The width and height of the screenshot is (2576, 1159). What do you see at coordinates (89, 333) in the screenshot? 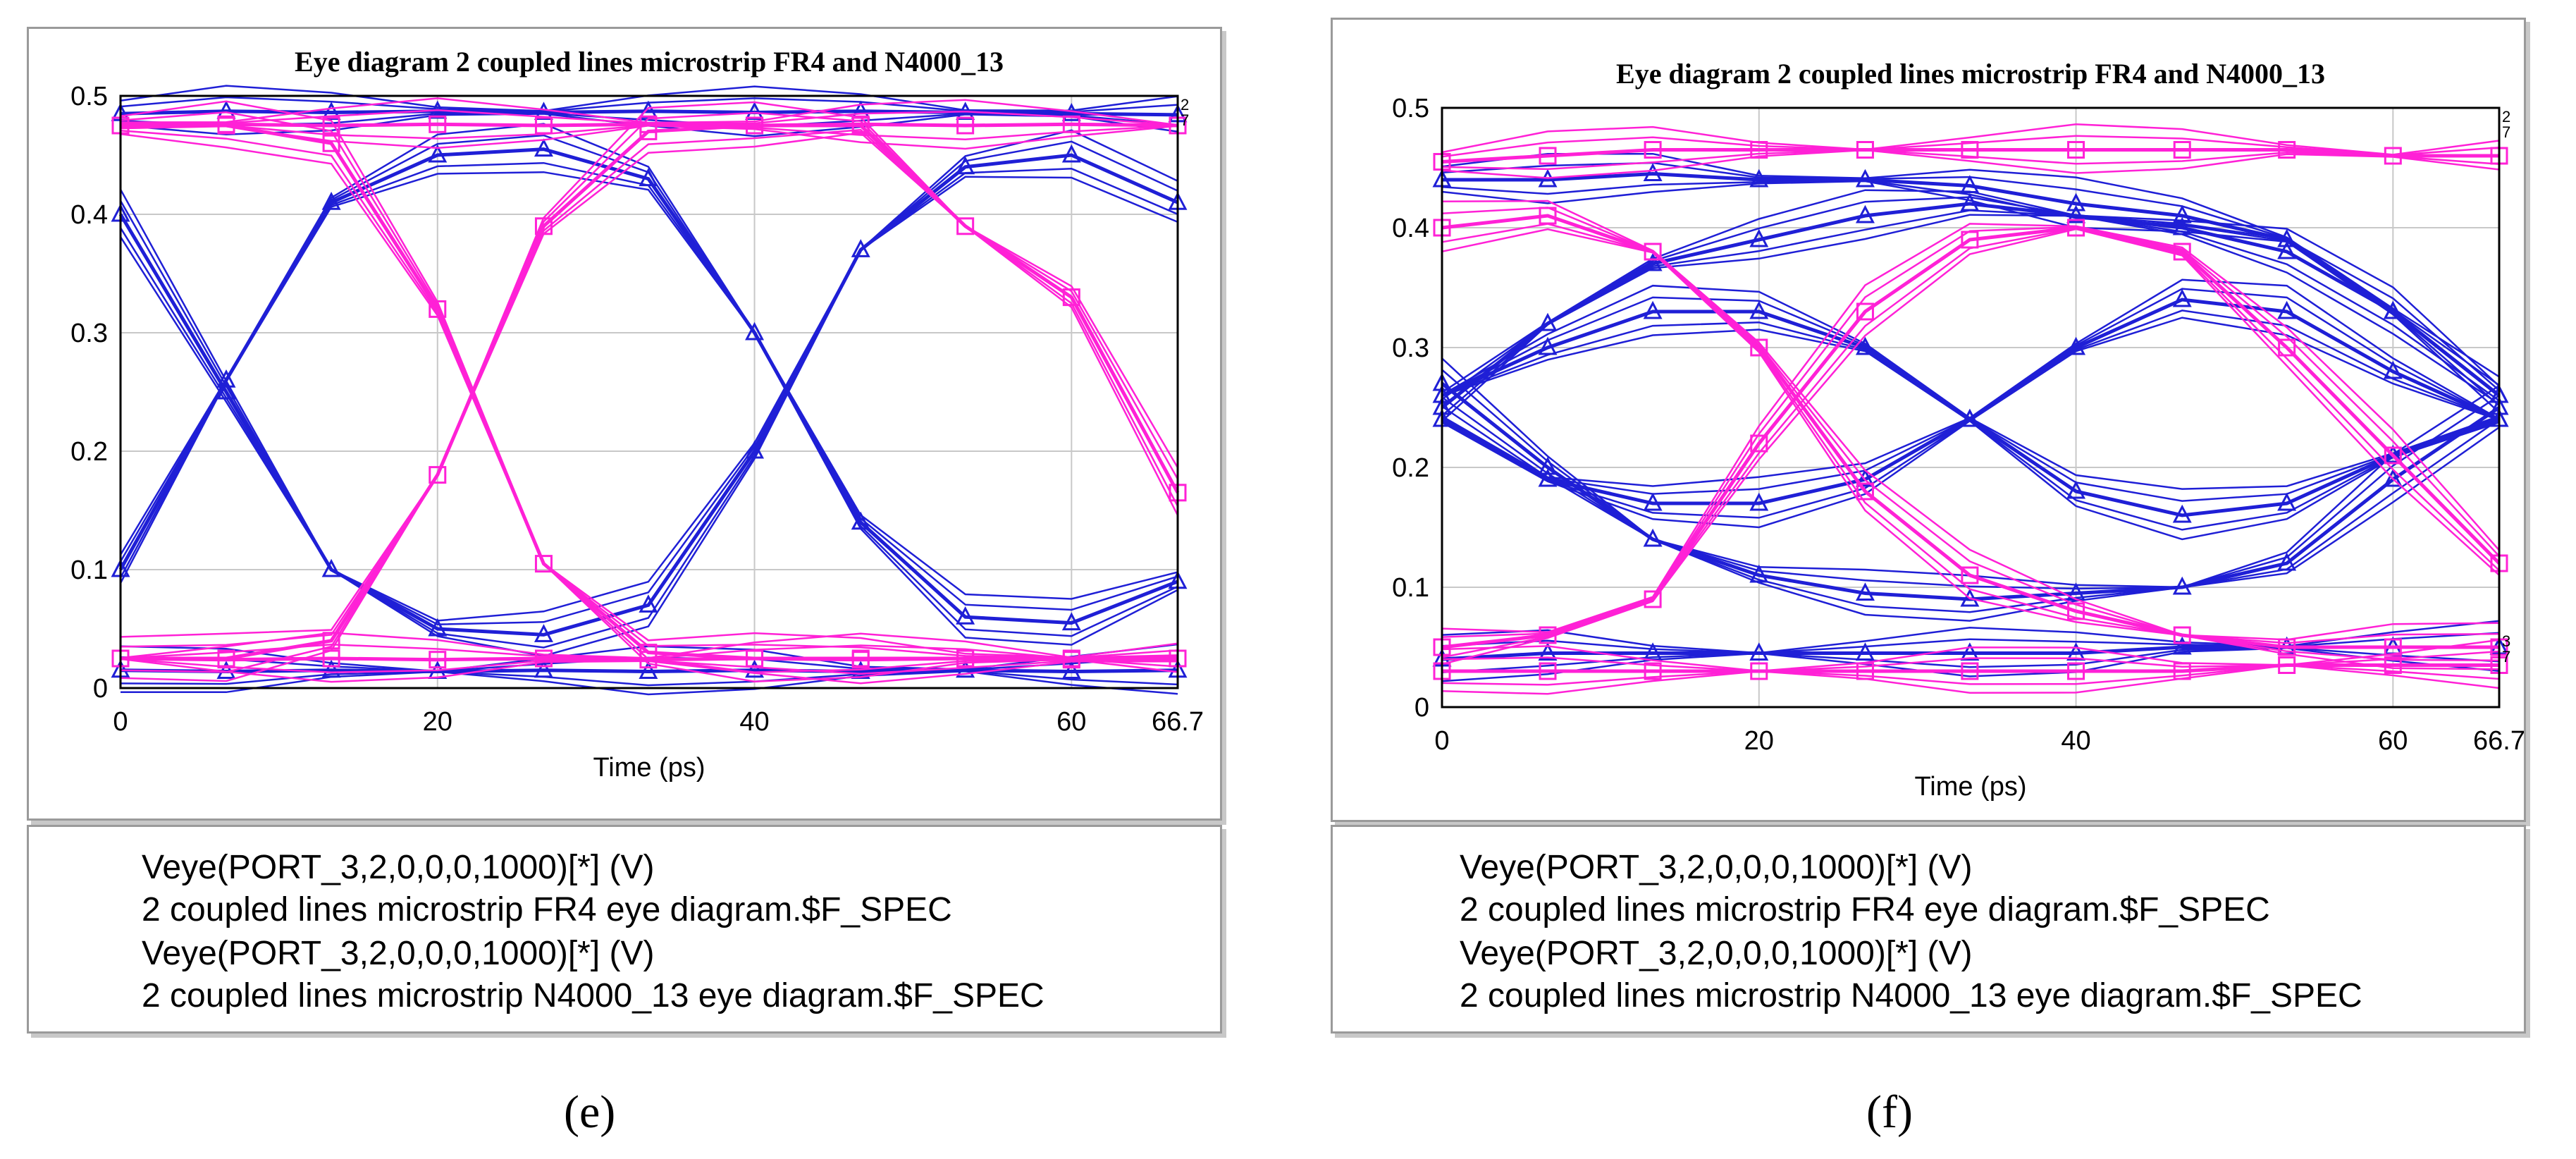
I see `y-tick-label: 0.3` at bounding box center [89, 333].